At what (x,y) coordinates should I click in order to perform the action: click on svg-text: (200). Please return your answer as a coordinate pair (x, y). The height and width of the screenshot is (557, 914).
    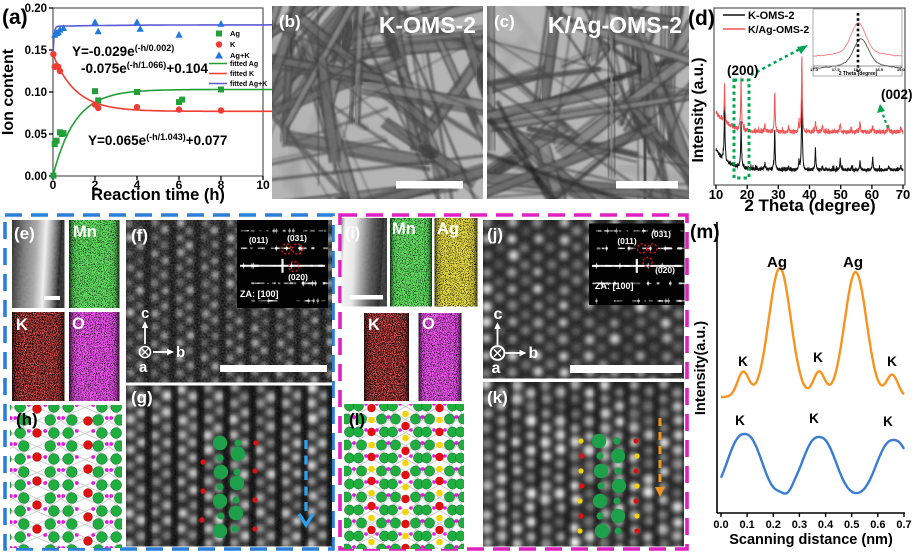
    Looking at the image, I should click on (743, 70).